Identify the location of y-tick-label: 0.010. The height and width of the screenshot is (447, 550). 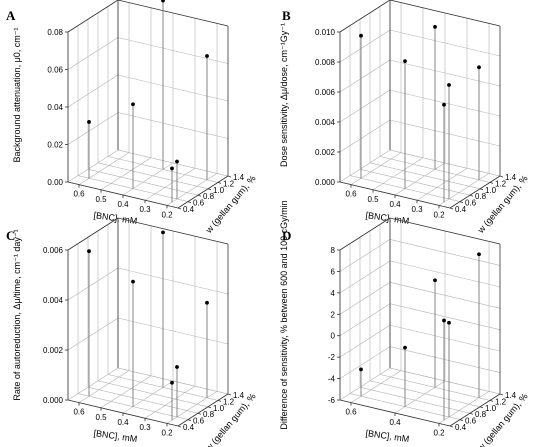
(325, 32).